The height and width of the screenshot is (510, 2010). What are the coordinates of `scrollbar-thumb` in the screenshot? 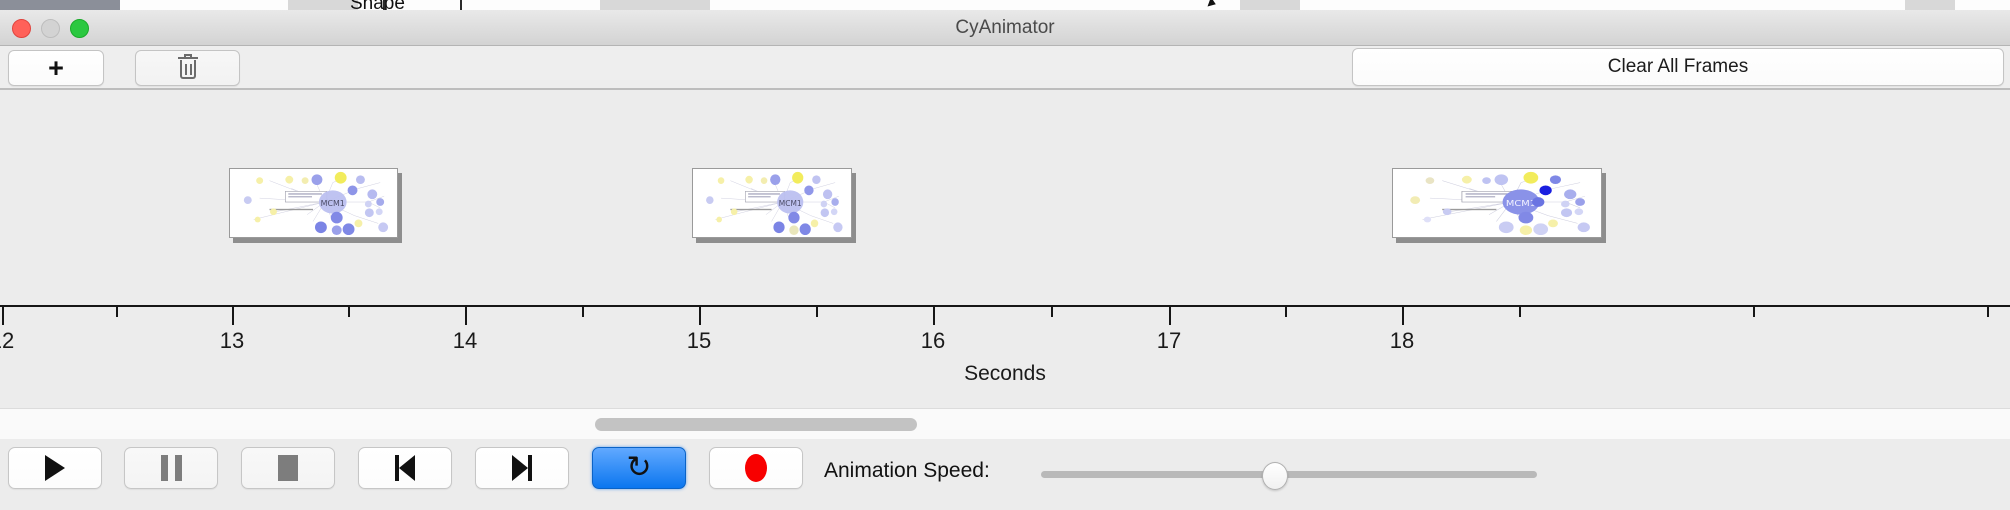 It's located at (756, 424).